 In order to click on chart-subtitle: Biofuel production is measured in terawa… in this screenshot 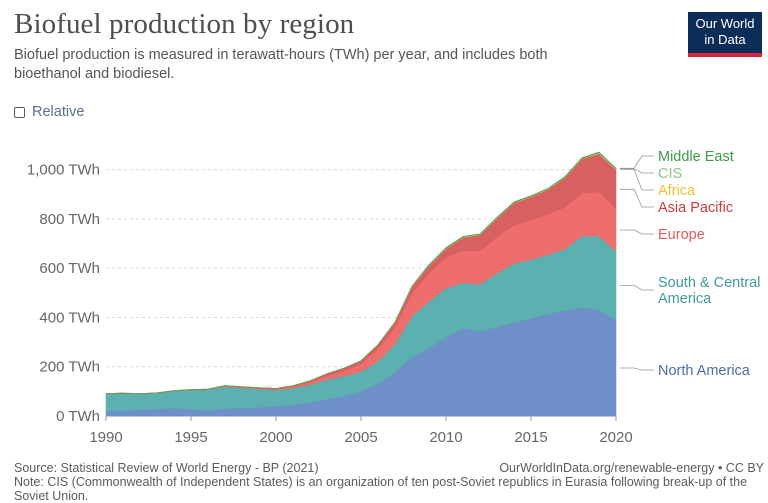, I will do `click(281, 64)`.